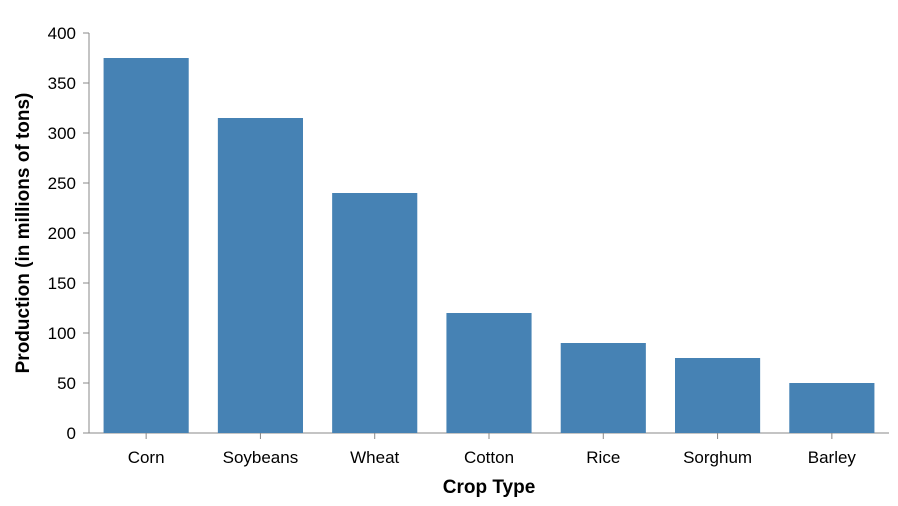 The width and height of the screenshot is (898, 506). I want to click on bar-rice, so click(603, 388).